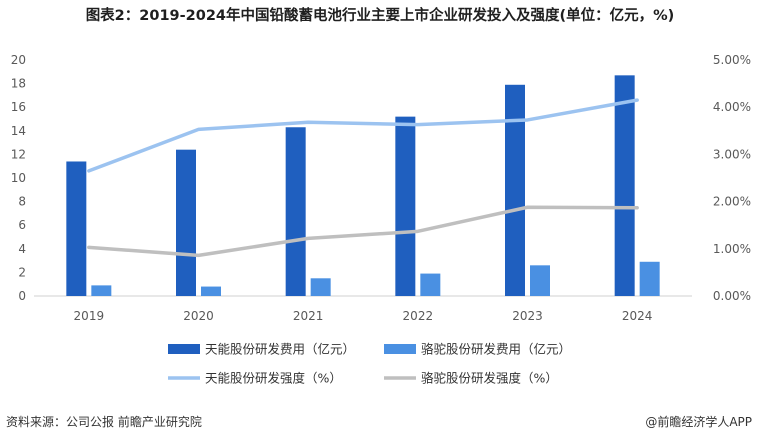 This screenshot has height=437, width=760. What do you see at coordinates (649, 278) in the screenshot?
I see `bar-camel-2024` at bounding box center [649, 278].